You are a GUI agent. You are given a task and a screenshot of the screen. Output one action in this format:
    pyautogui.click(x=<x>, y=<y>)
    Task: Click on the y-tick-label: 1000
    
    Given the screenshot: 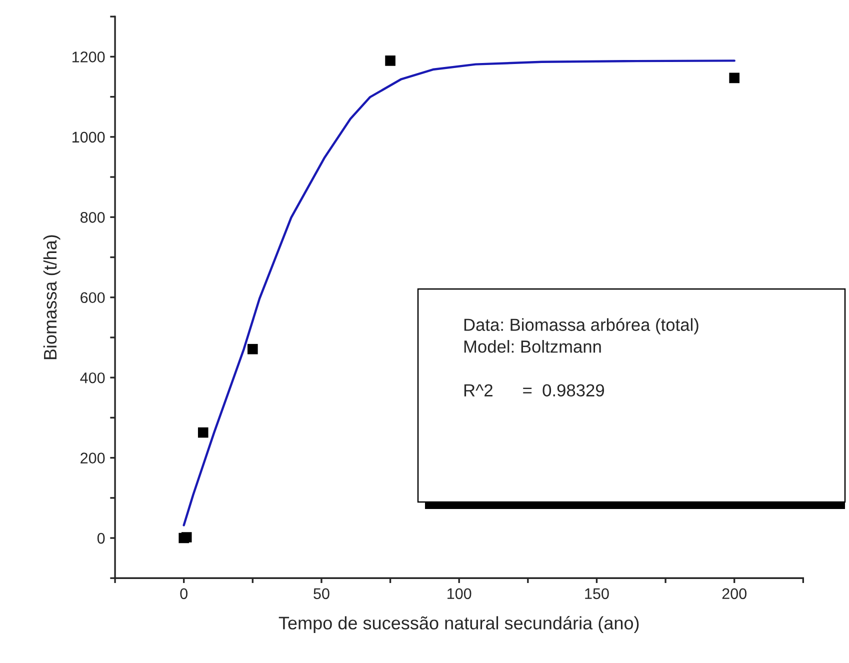 What is the action you would take?
    pyautogui.click(x=88, y=137)
    